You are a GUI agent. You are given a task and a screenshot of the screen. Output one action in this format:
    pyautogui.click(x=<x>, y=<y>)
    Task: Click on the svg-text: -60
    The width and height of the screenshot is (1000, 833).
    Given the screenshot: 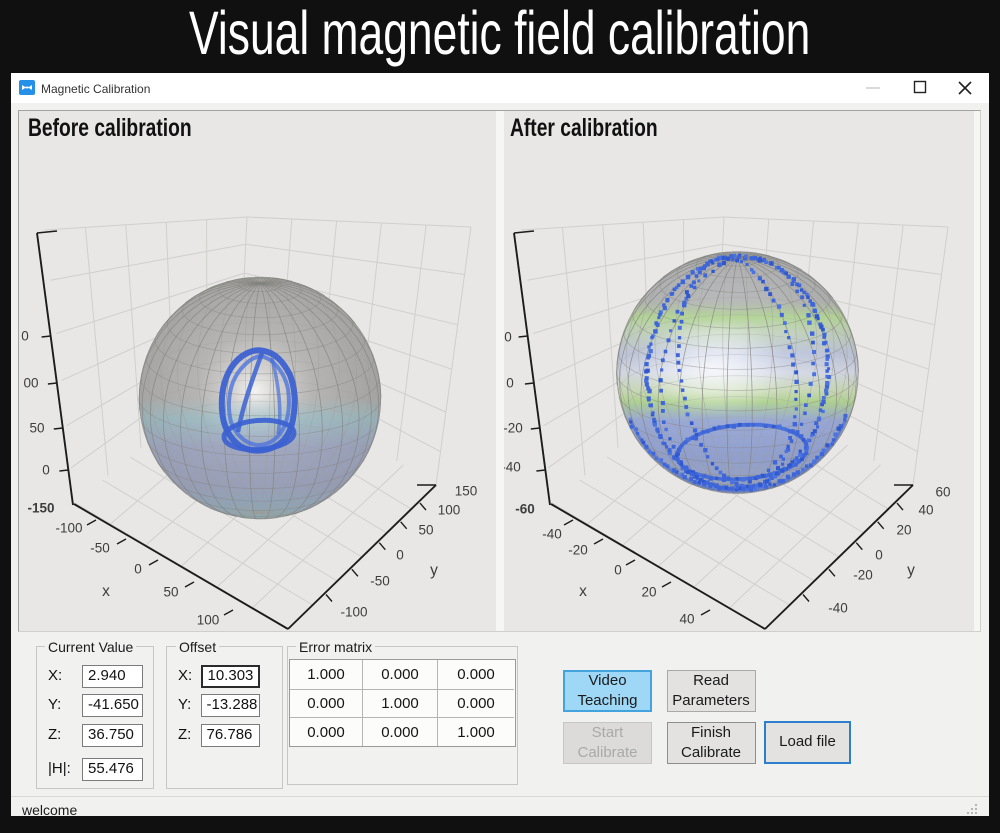 What is the action you would take?
    pyautogui.click(x=525, y=509)
    